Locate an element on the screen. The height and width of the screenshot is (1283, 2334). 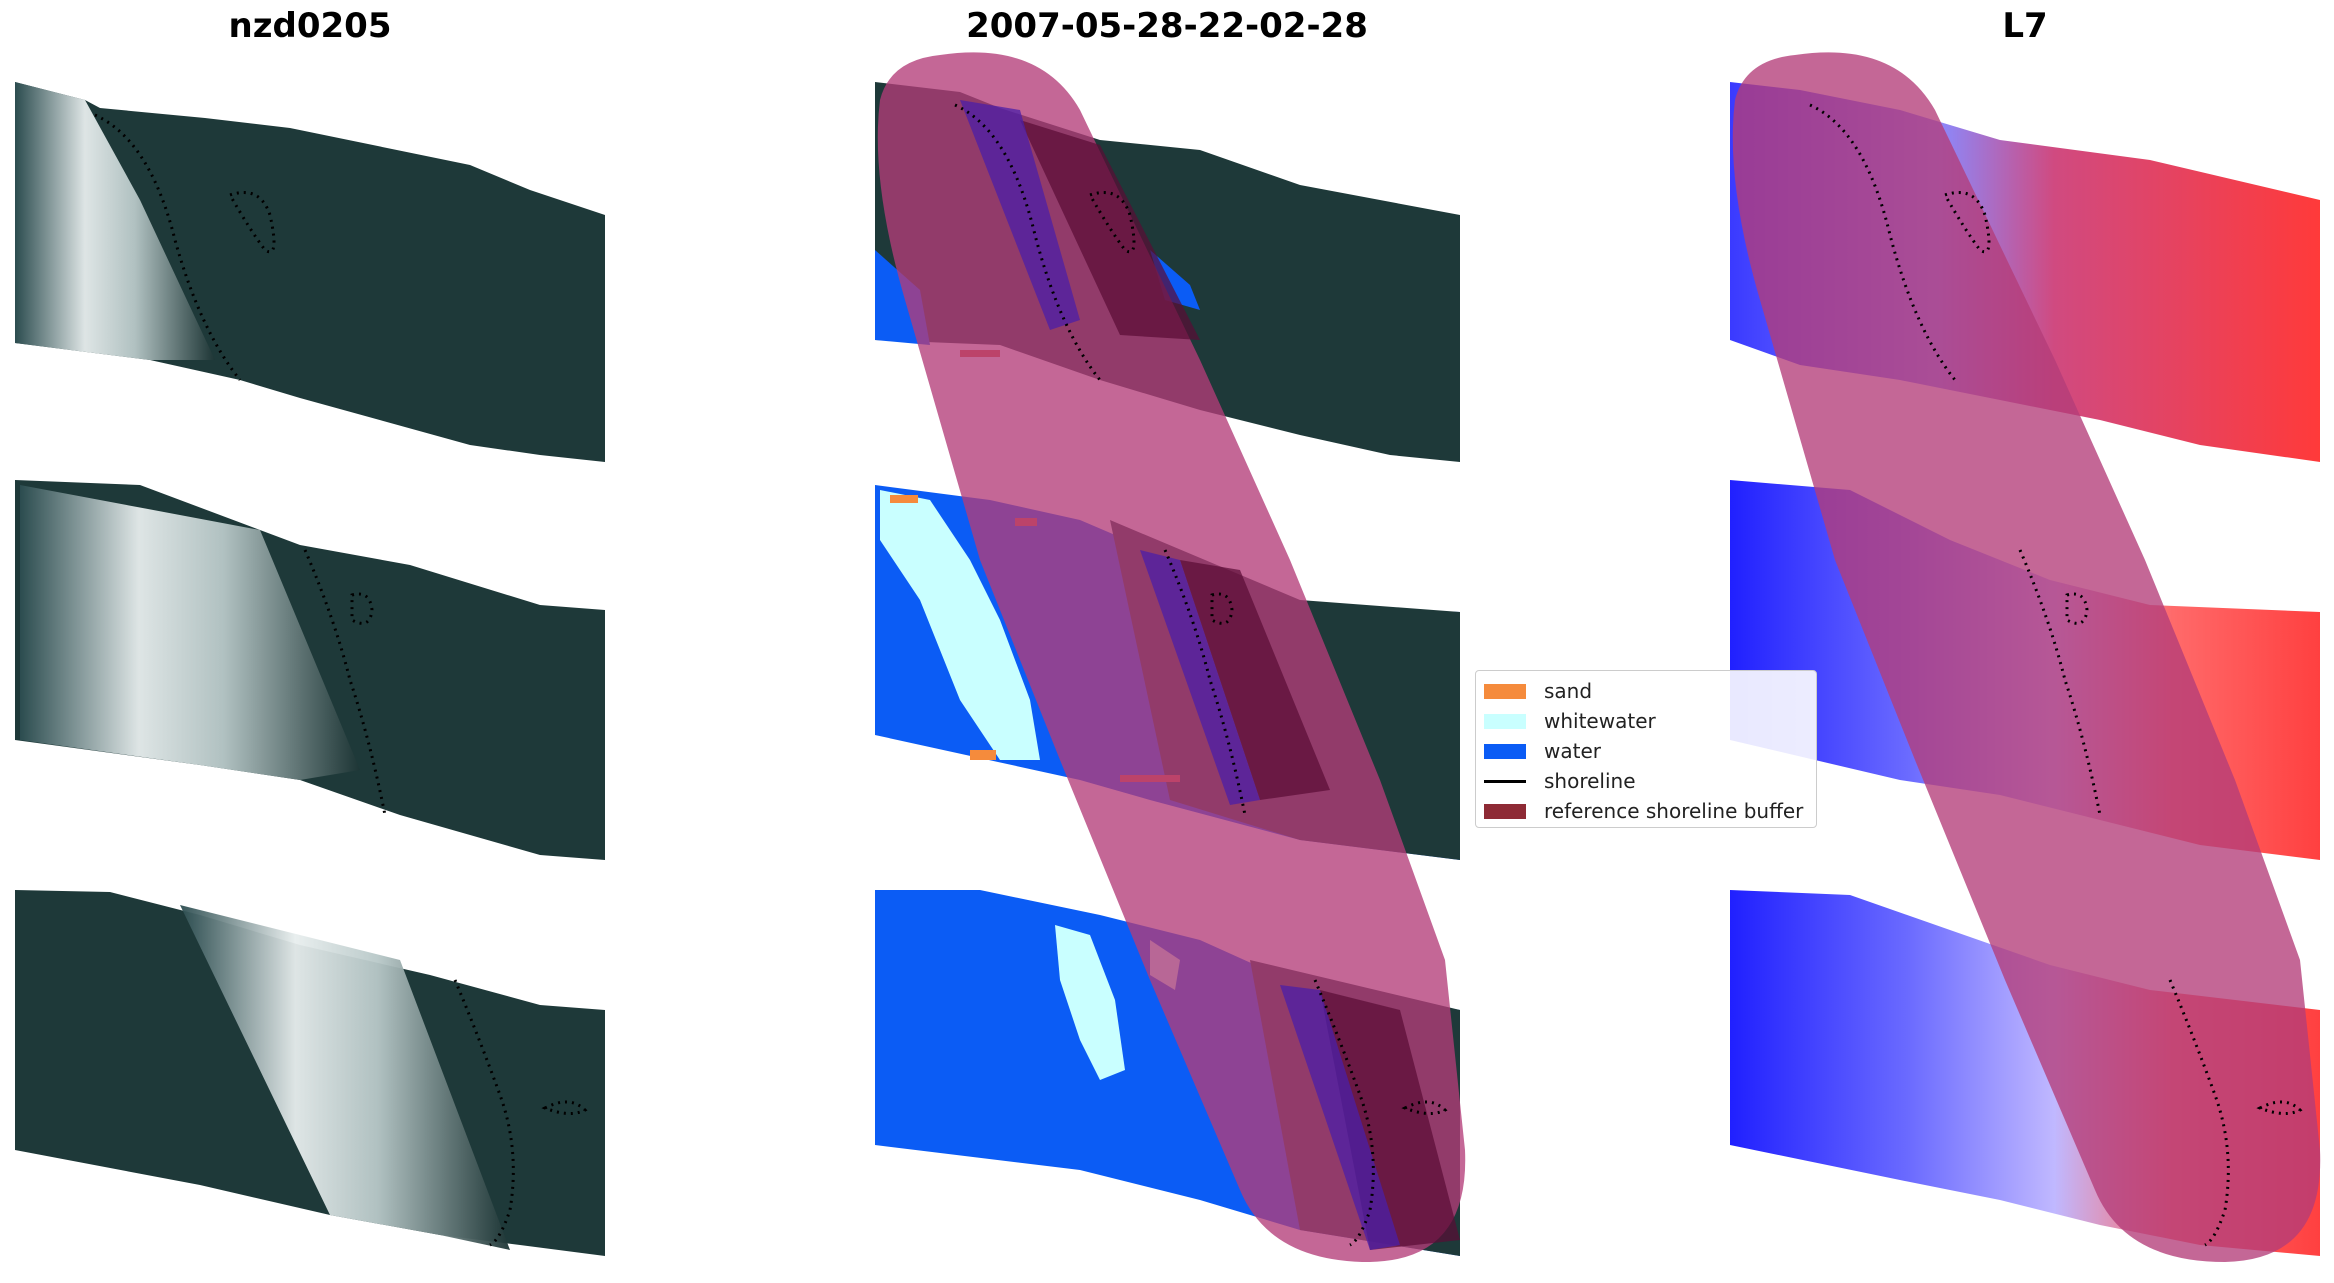
legend-item-buffer: reference shoreline buffer is located at coordinates (1646, 811).